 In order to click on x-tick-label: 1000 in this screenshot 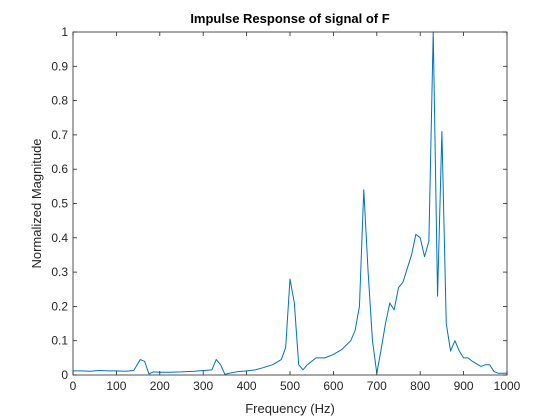, I will do `click(507, 386)`.